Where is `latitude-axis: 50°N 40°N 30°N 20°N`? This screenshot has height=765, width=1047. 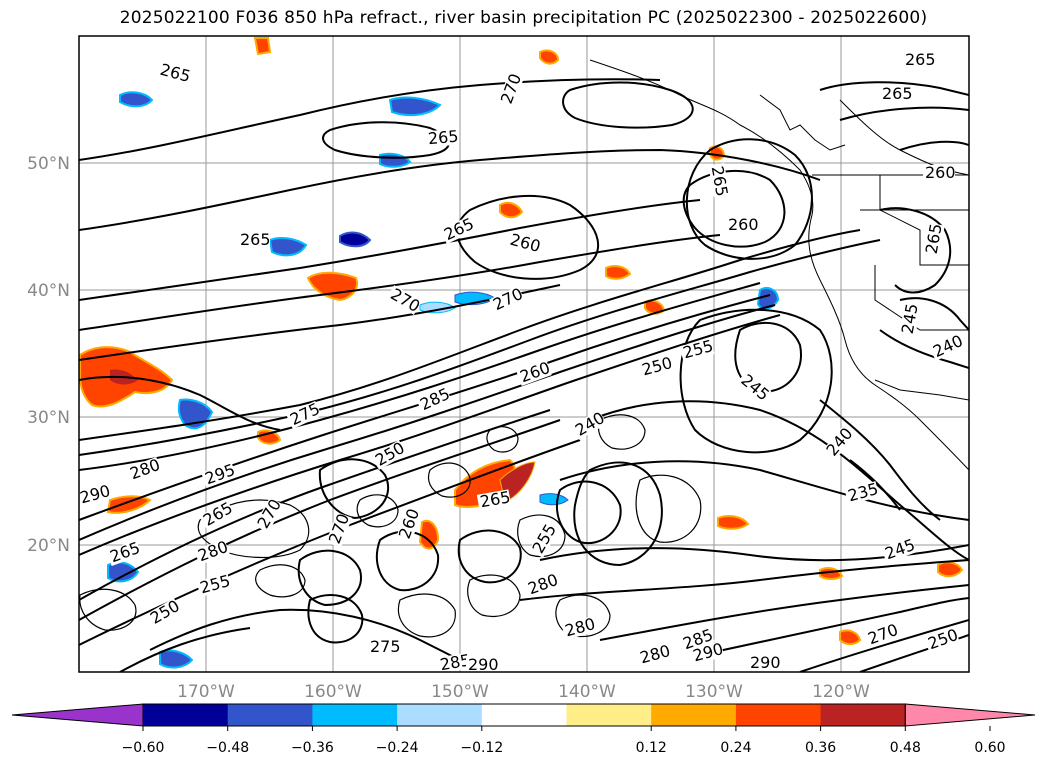 latitude-axis: 50°N 40°N 30°N 20°N is located at coordinates (48, 355).